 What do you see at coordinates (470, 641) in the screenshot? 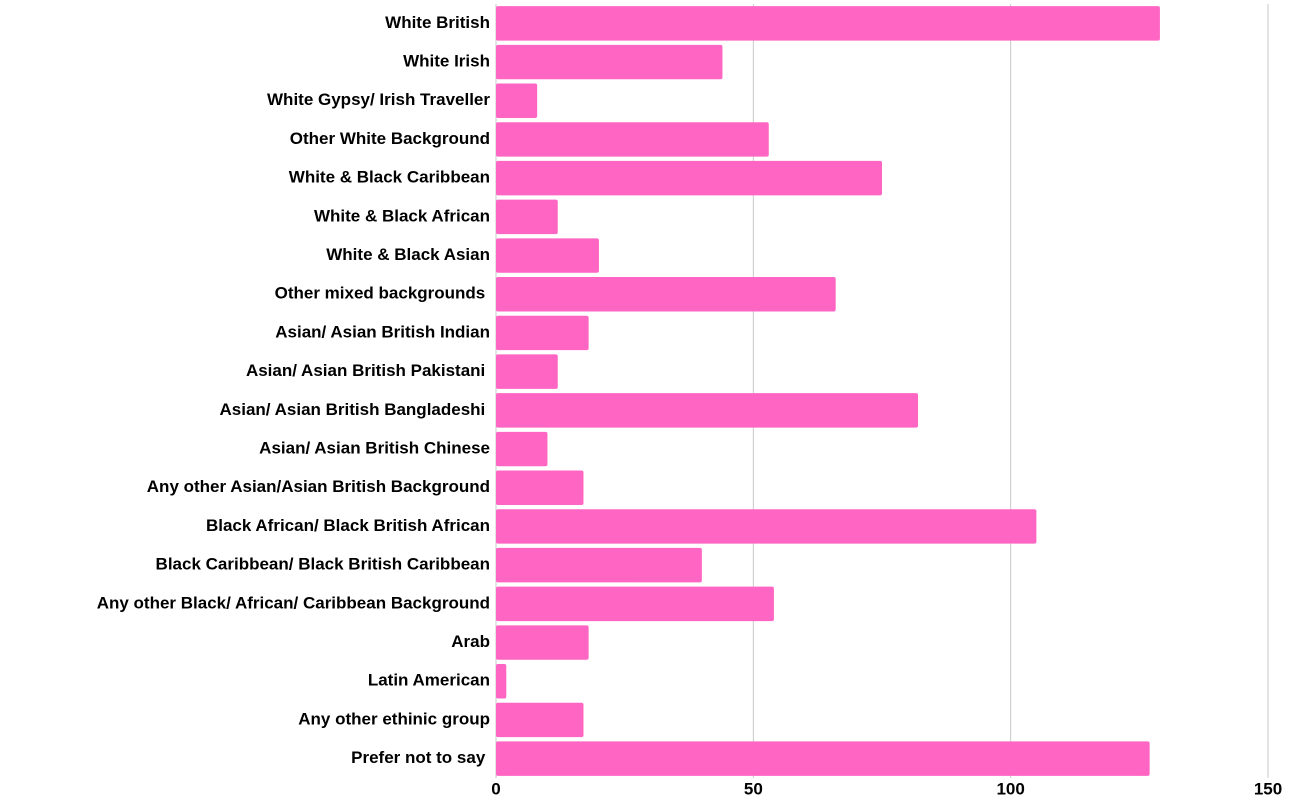
I see `y-tick-label: Arab` at bounding box center [470, 641].